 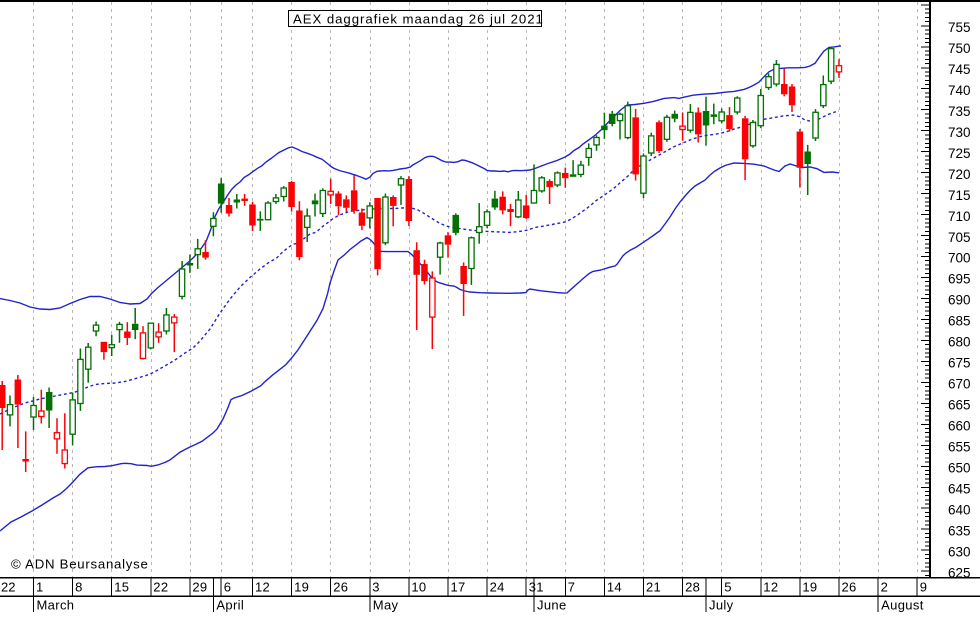 What do you see at coordinates (497, 587) in the screenshot?
I see `svg-text: 24` at bounding box center [497, 587].